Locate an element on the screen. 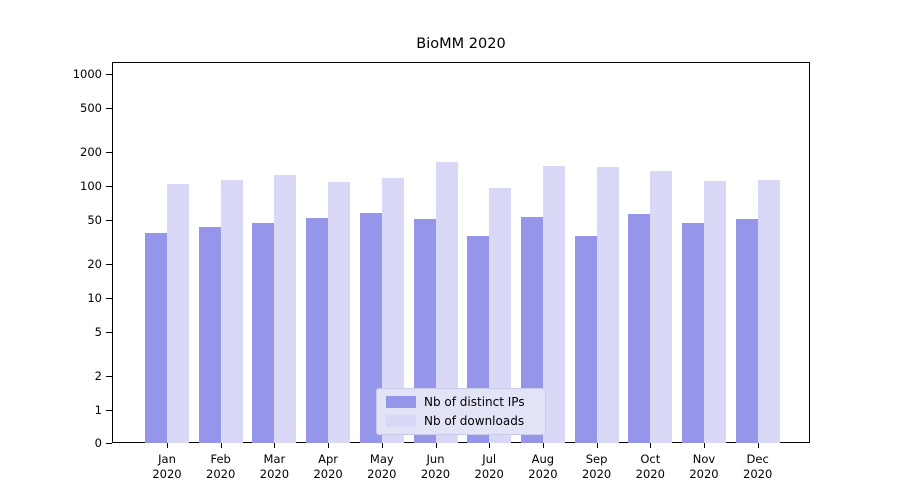 This screenshot has height=500, width=900. legend-item-downloads: Nb of downloads is located at coordinates (461, 421).